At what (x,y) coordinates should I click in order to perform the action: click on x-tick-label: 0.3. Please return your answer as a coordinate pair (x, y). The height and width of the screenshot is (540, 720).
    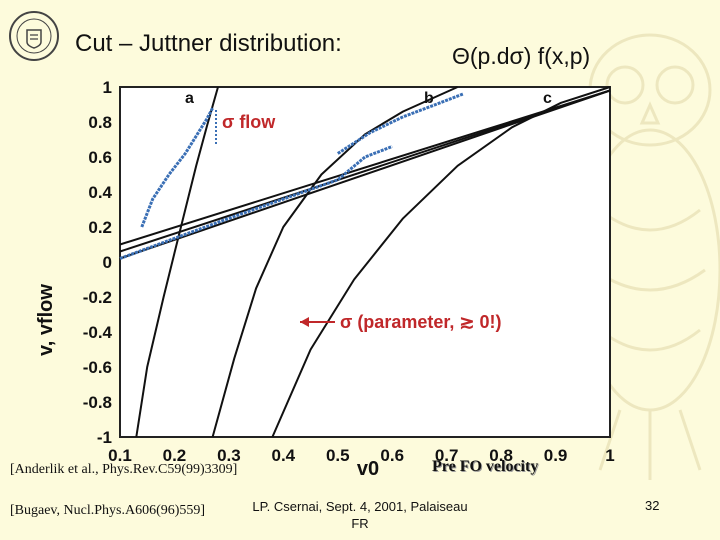
    Looking at the image, I should click on (229, 455).